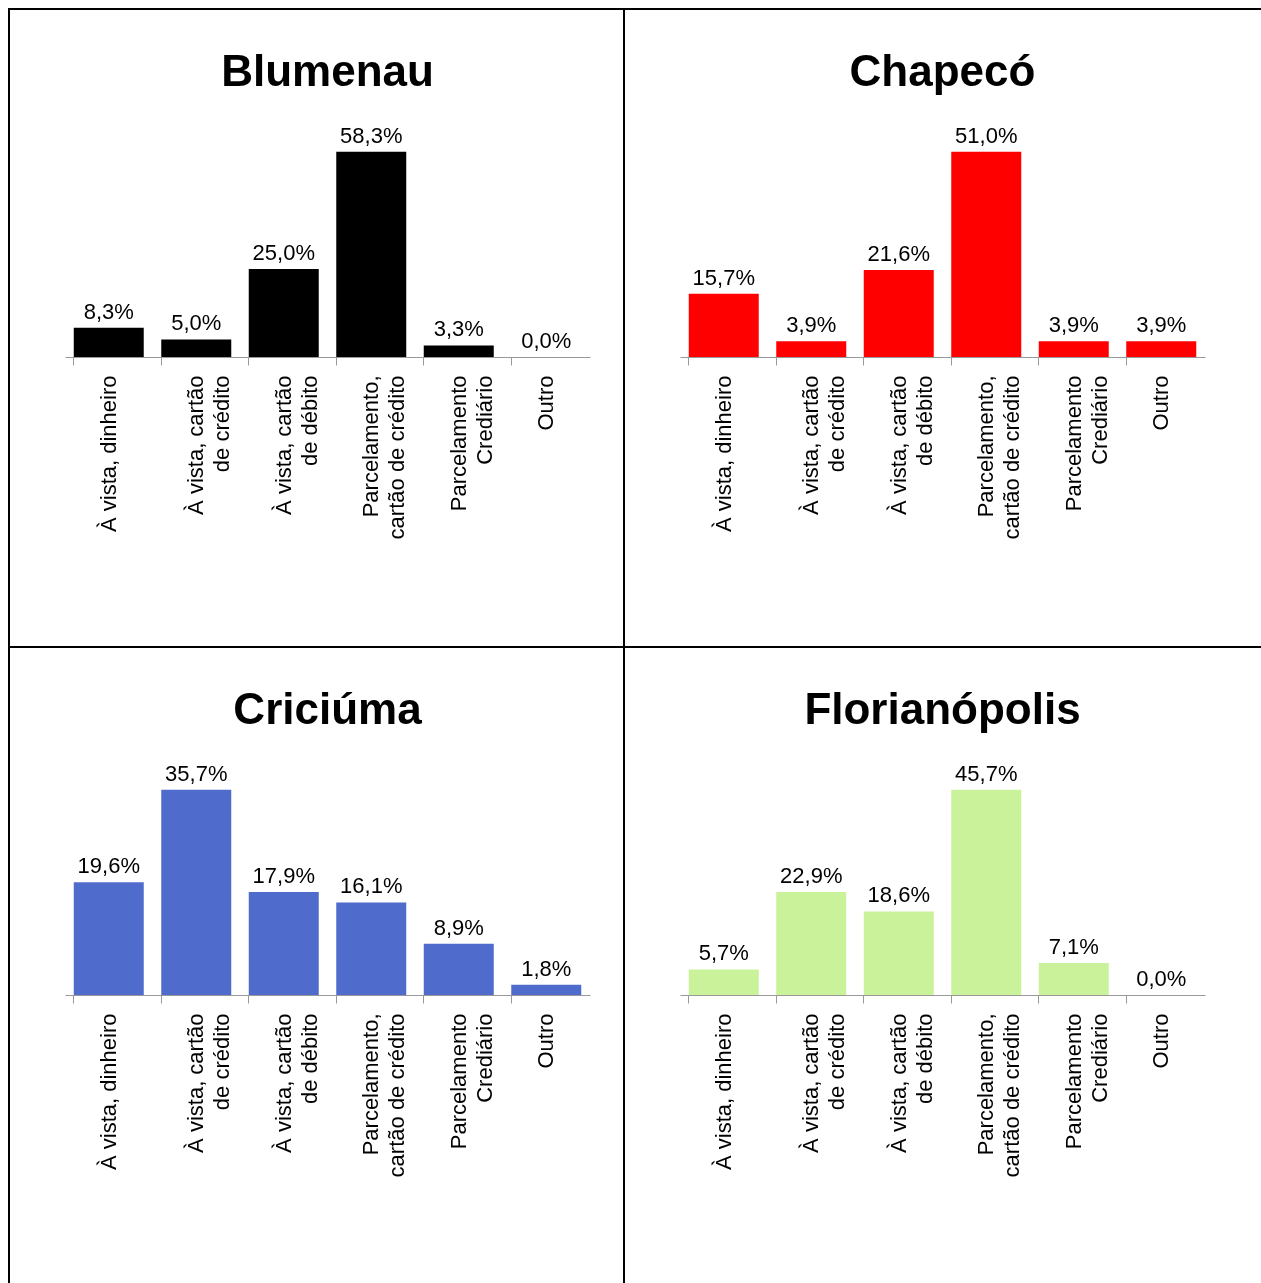 This screenshot has height=1283, width=1261. Describe the element at coordinates (546, 968) in the screenshot. I see `data-label: 1,8%` at that location.